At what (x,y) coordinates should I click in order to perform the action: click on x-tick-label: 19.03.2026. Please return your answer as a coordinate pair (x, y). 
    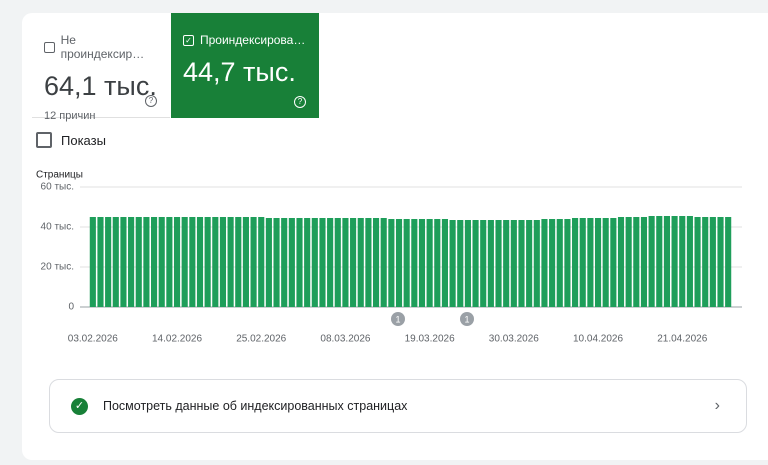
    Looking at the image, I should click on (430, 339).